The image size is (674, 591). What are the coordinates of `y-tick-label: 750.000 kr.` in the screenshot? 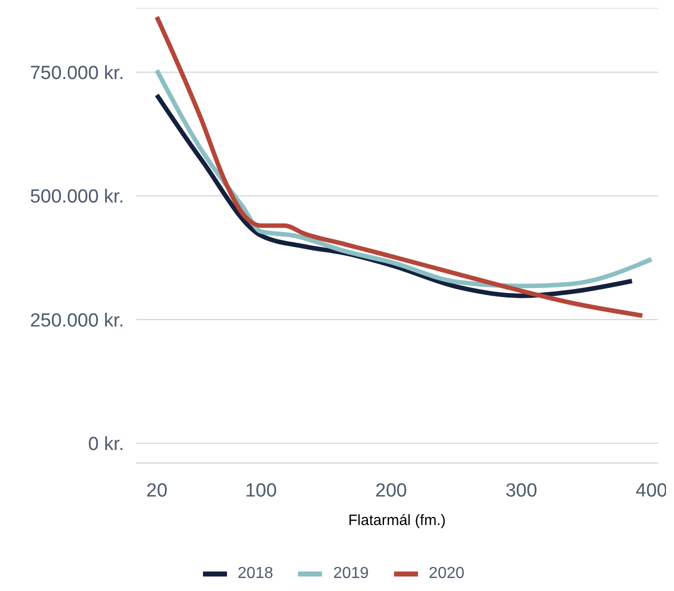 It's located at (77, 73).